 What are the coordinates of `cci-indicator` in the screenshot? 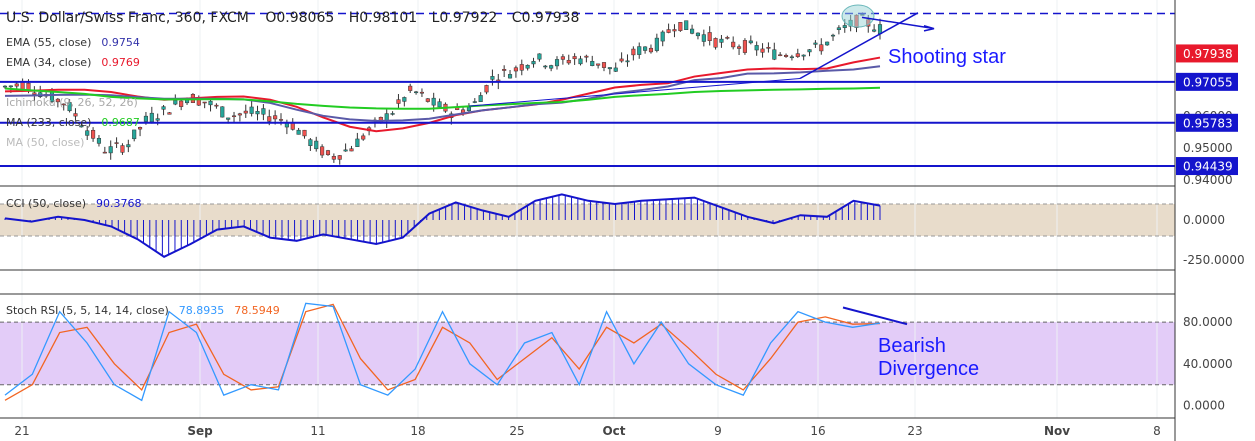 It's located at (442, 225).